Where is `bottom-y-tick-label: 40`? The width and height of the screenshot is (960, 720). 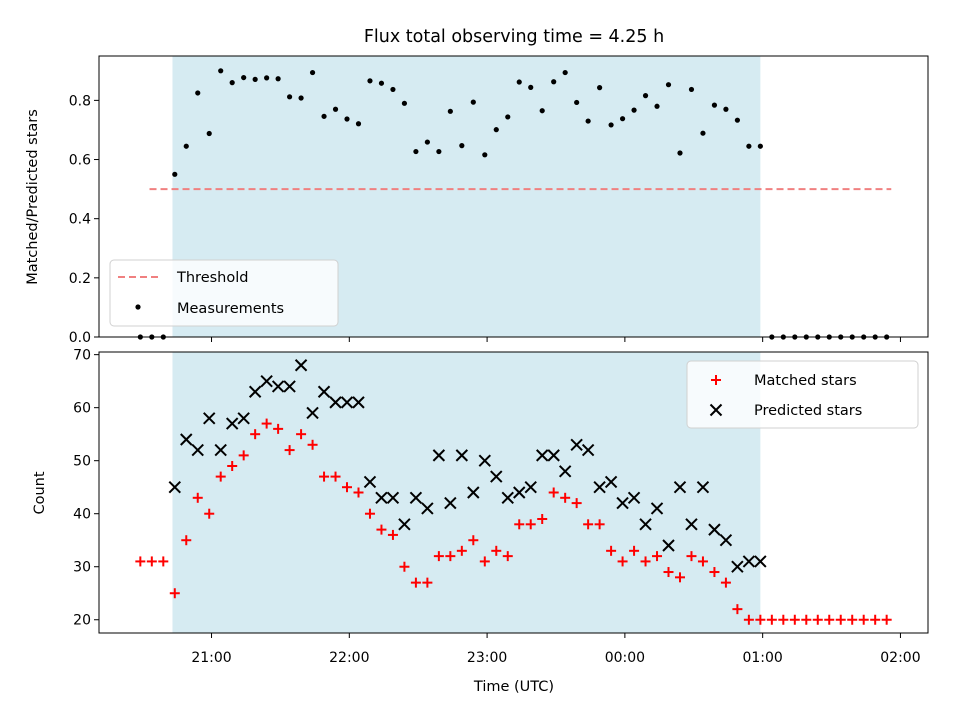
bottom-y-tick-label: 40 is located at coordinates (82, 515).